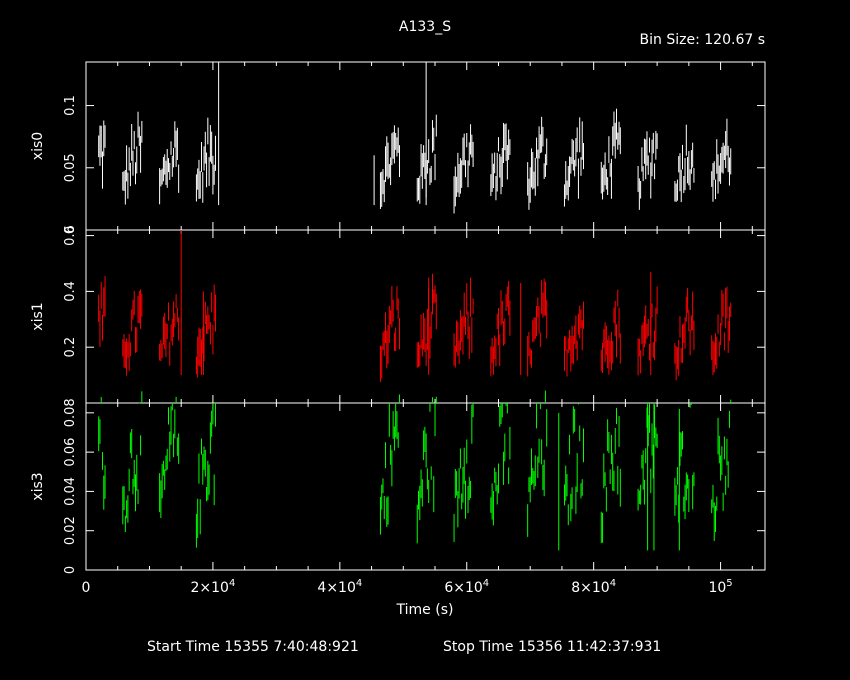  I want to click on y-tick-label: 0.1, so click(70, 105).